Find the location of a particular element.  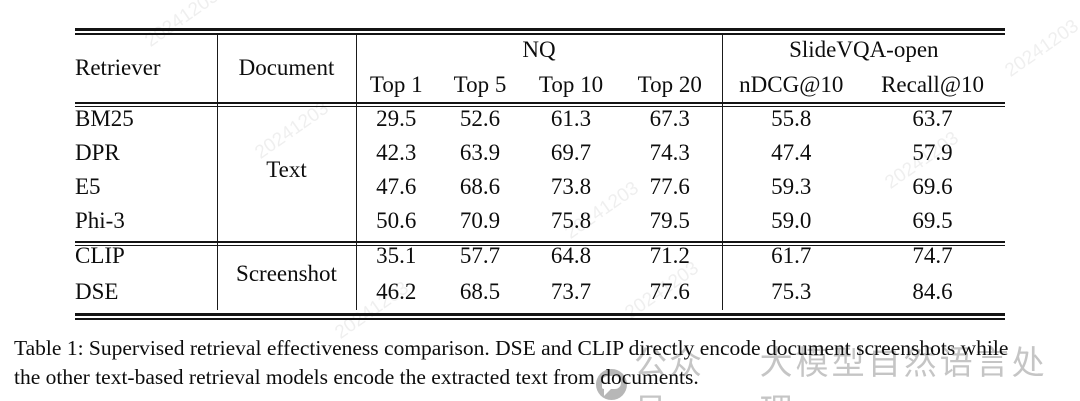

header-rule-thick is located at coordinates (540, 103).